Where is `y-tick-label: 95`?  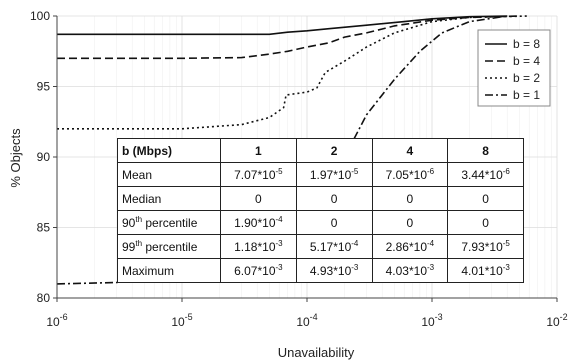 y-tick-label: 95 is located at coordinates (44, 87).